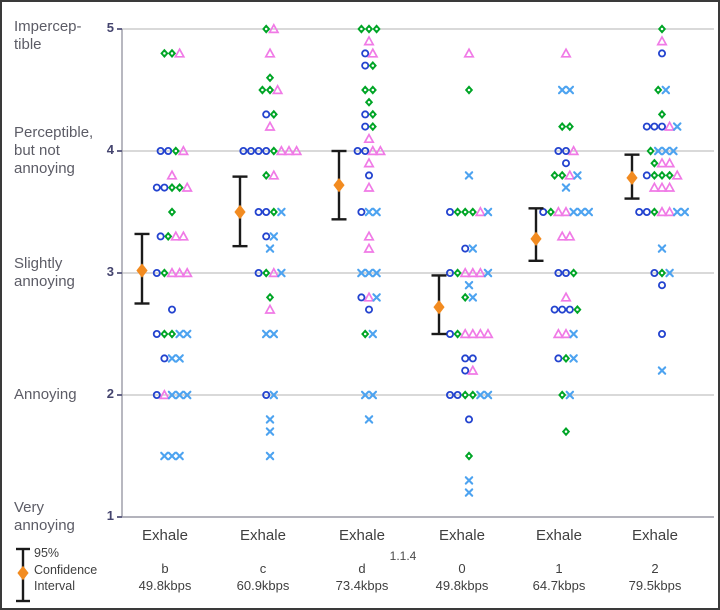  What do you see at coordinates (48, 35) in the screenshot?
I see `y-axis-label-imperceptible: Impercep- tible` at bounding box center [48, 35].